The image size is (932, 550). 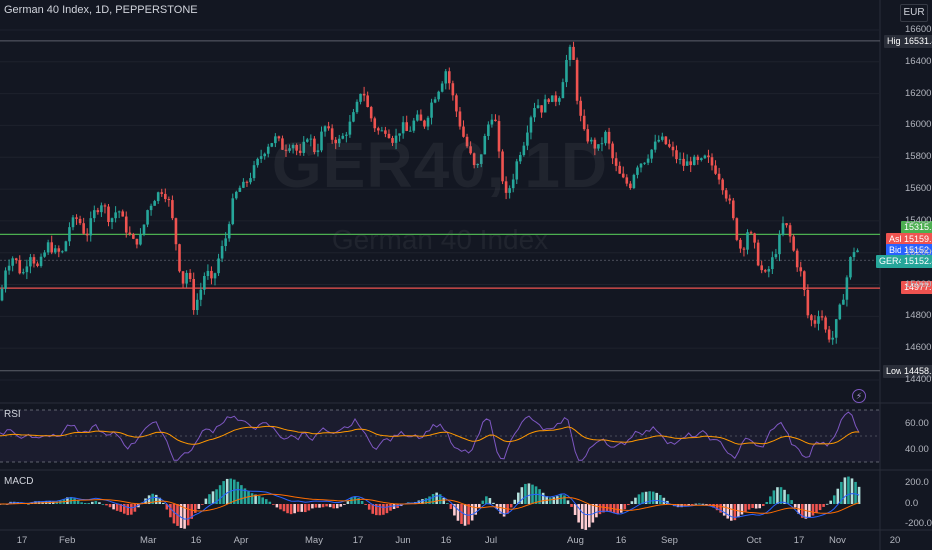 I want to click on macd-tick-label: 200.0, so click(x=917, y=482).